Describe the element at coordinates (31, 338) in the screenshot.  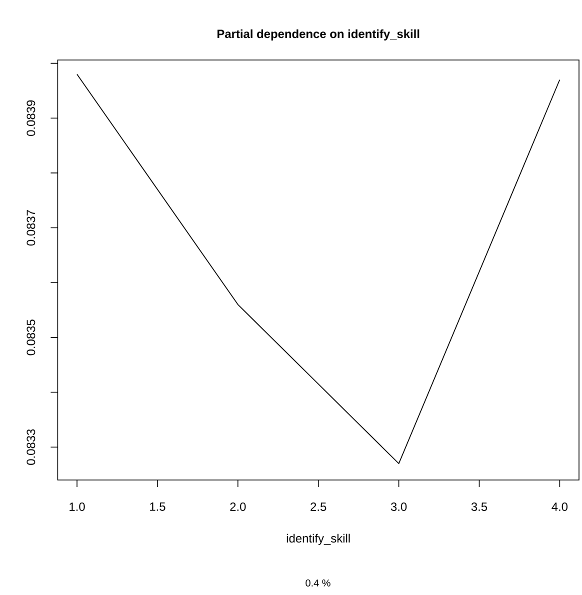
I see `y-tick-label: 0.0835` at that location.